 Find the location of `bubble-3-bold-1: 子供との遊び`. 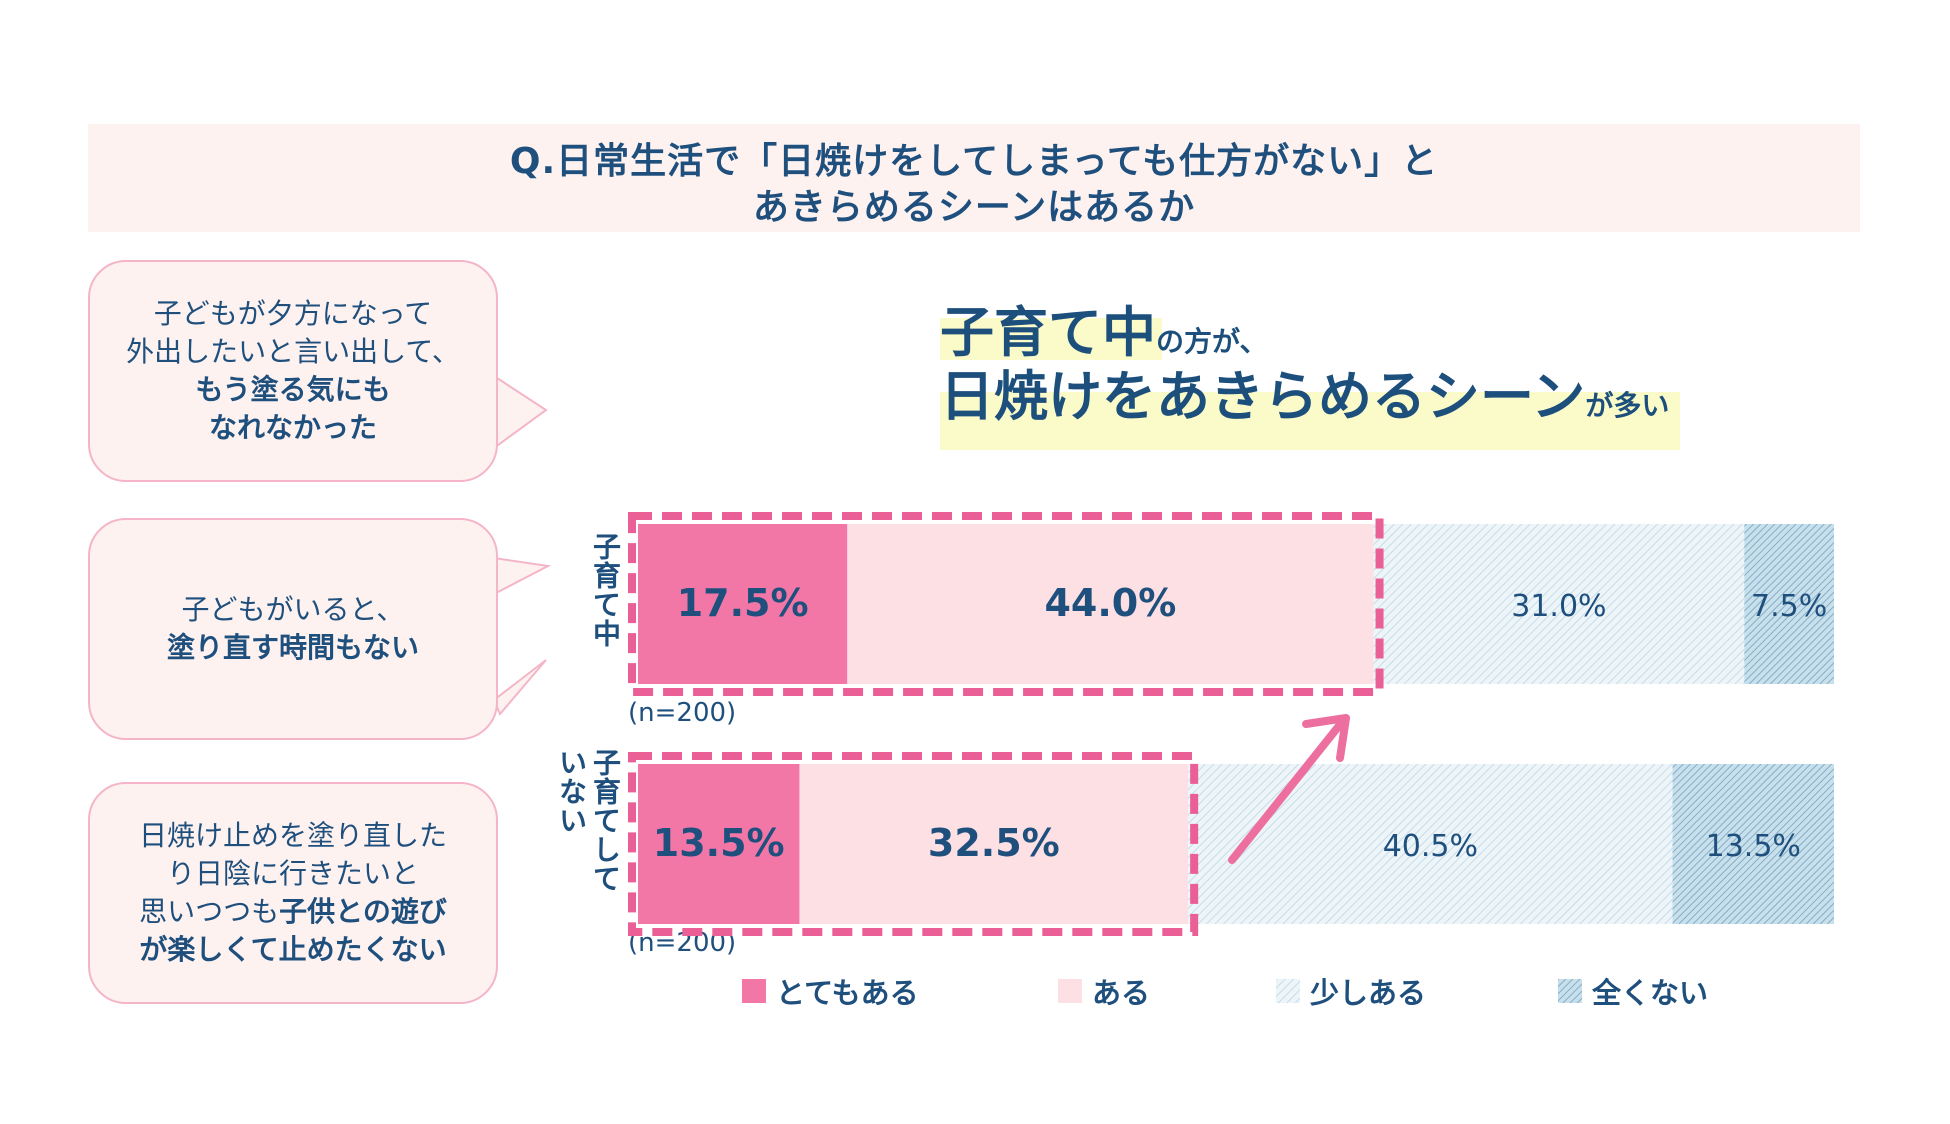

bubble-3-bold-1: 子供との遊び is located at coordinates (363, 911).